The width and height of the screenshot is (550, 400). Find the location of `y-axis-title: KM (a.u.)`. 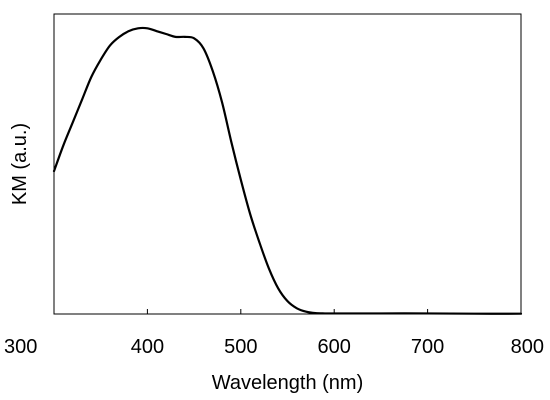

y-axis-title: KM (a.u.) is located at coordinates (20, 164).